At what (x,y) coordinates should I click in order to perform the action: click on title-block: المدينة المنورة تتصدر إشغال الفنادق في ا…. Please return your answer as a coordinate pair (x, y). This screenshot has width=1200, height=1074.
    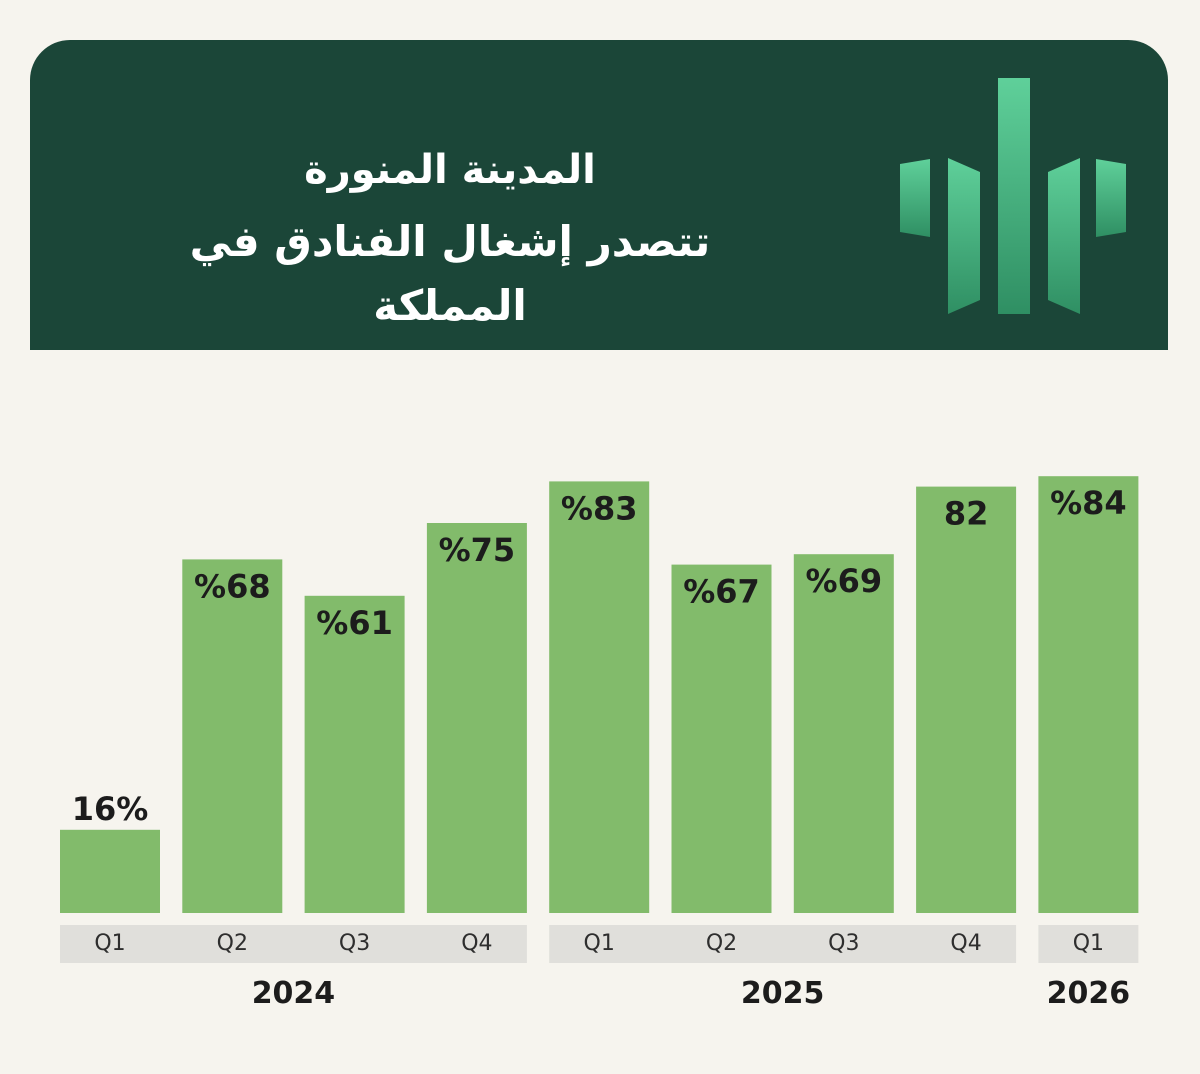
    Looking at the image, I should click on (450, 239).